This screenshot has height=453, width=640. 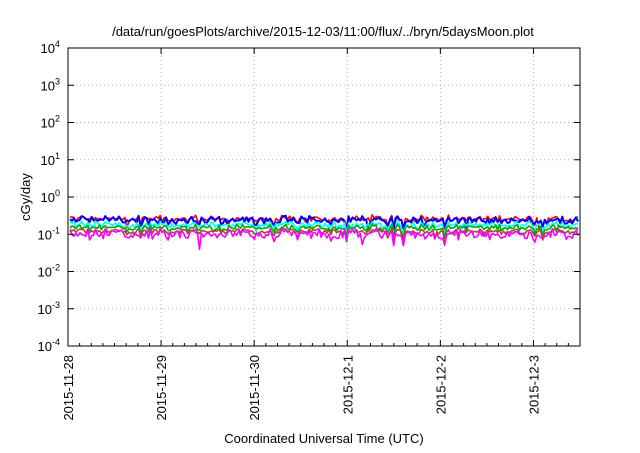 I want to click on y-tick-label: 10⁻², so click(x=49, y=271).